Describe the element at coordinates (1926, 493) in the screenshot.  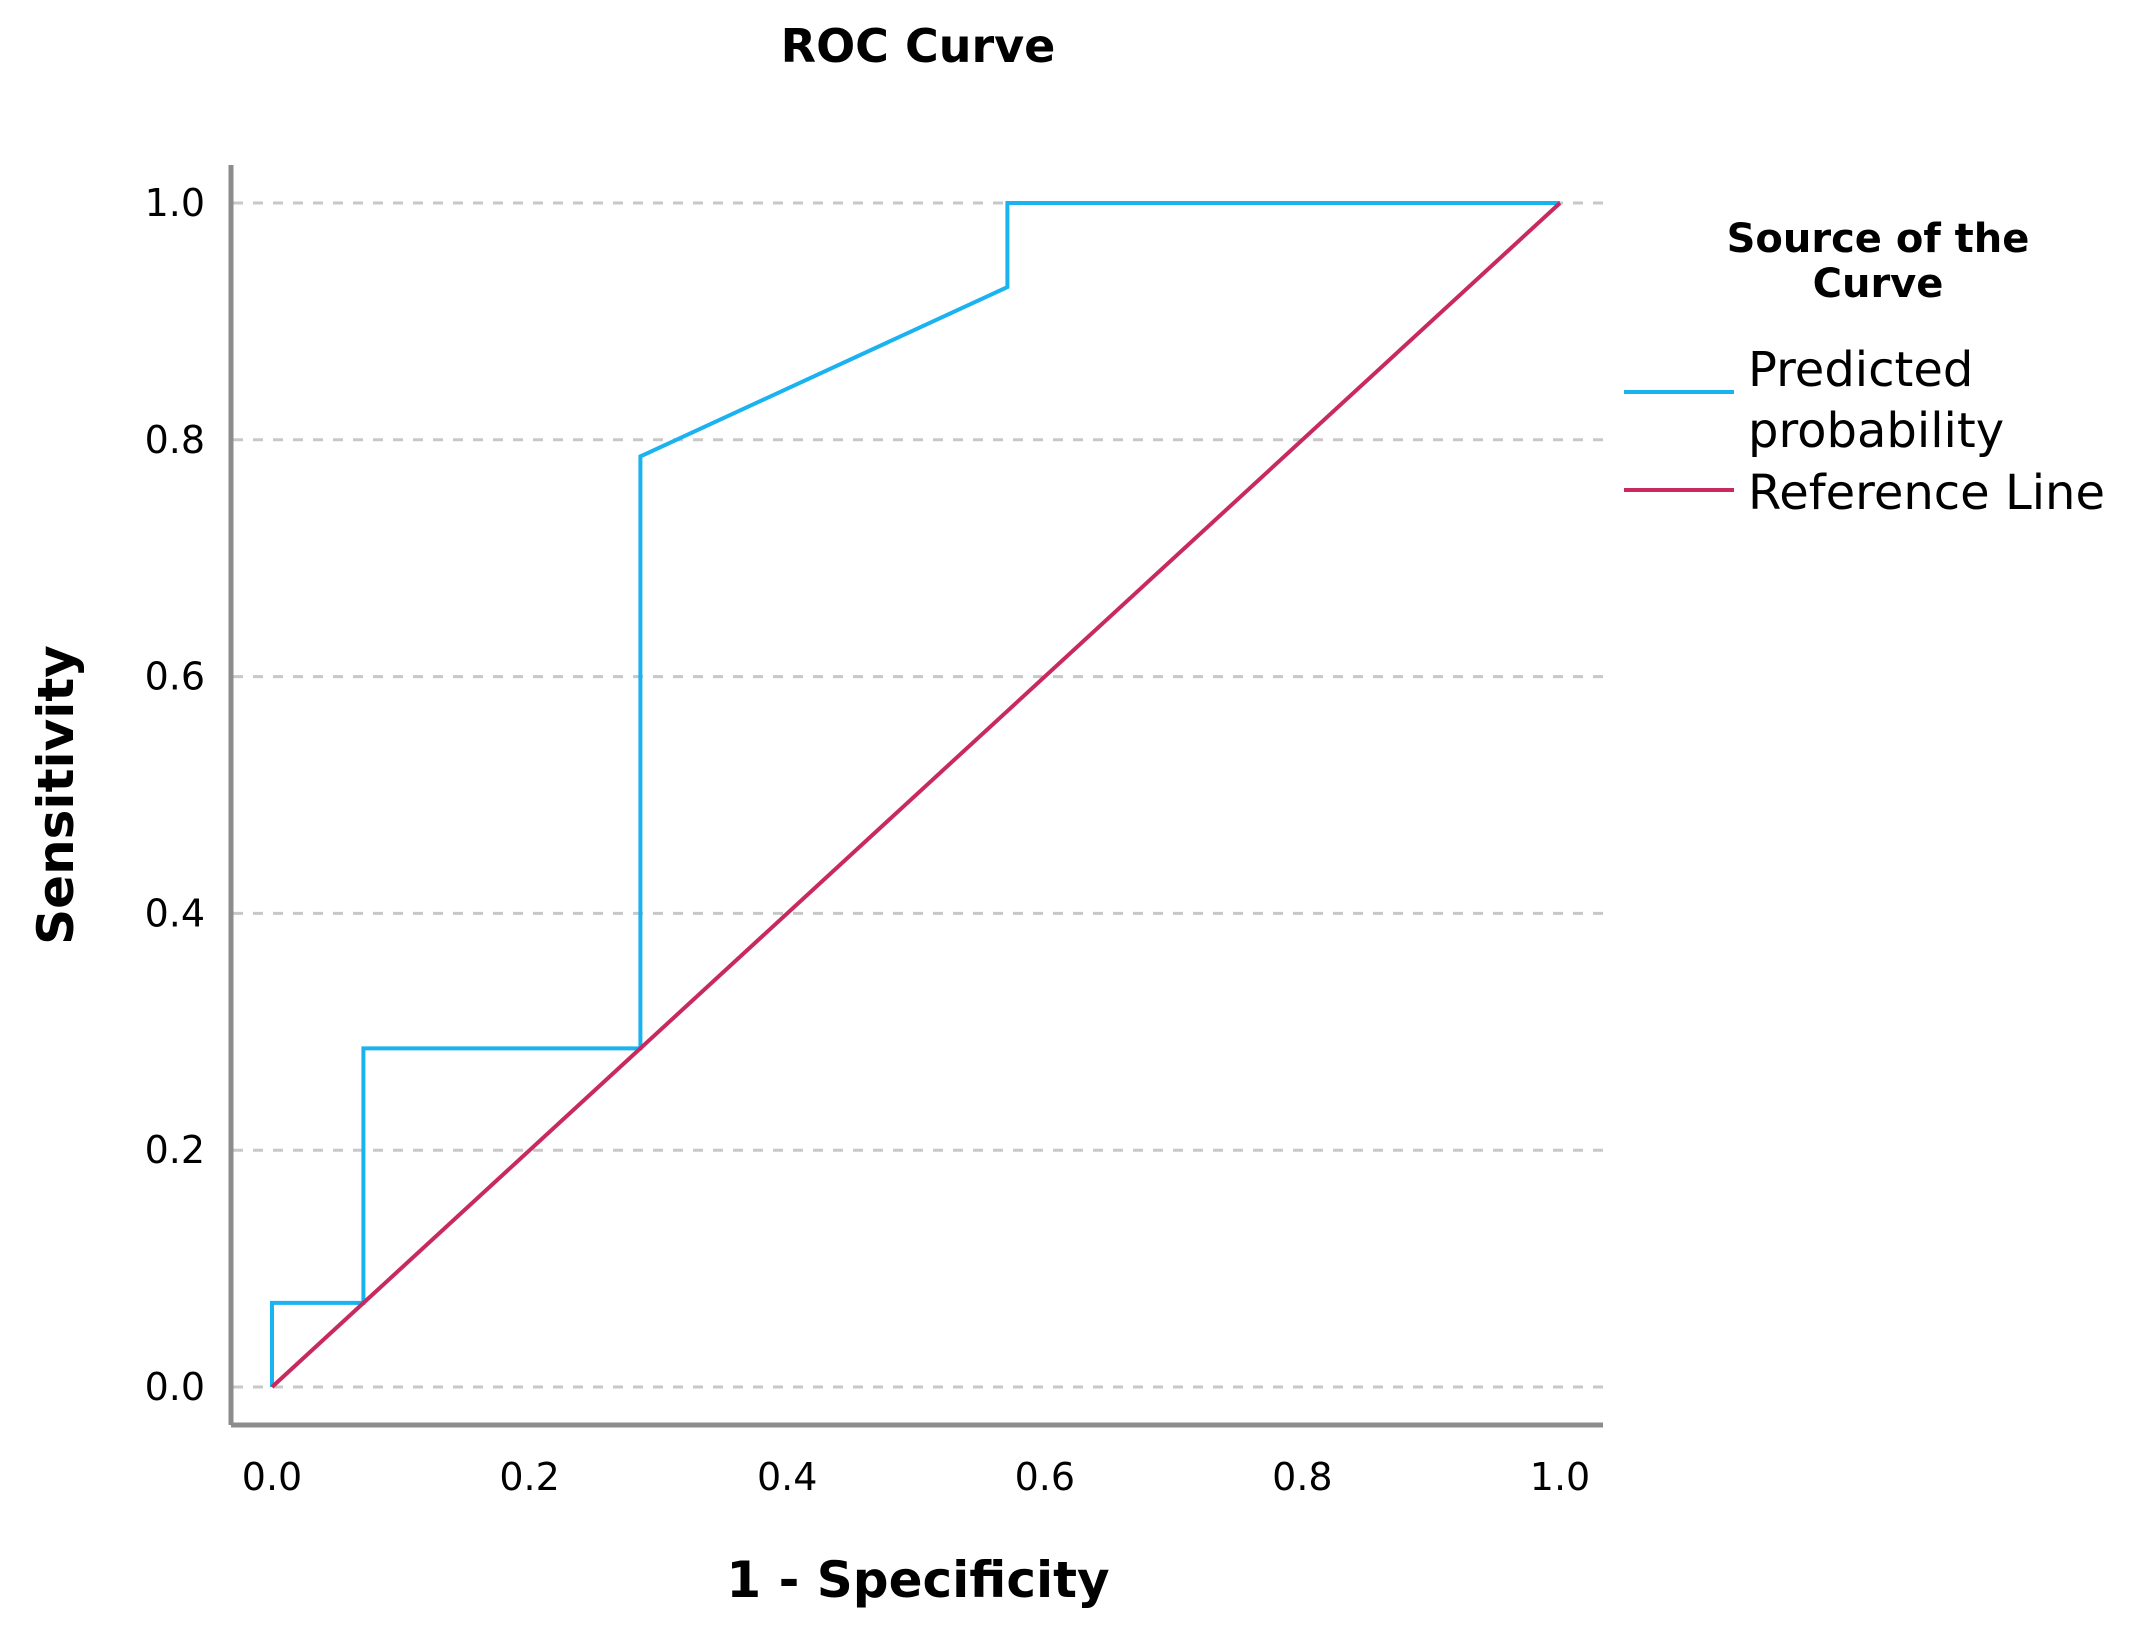
I see `legend-label-reference-line-0: Reference Line` at that location.